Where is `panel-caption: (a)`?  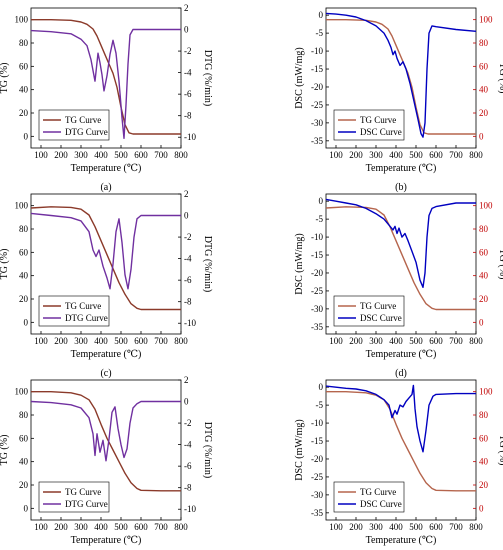
panel-caption: (a) is located at coordinates (105, 187).